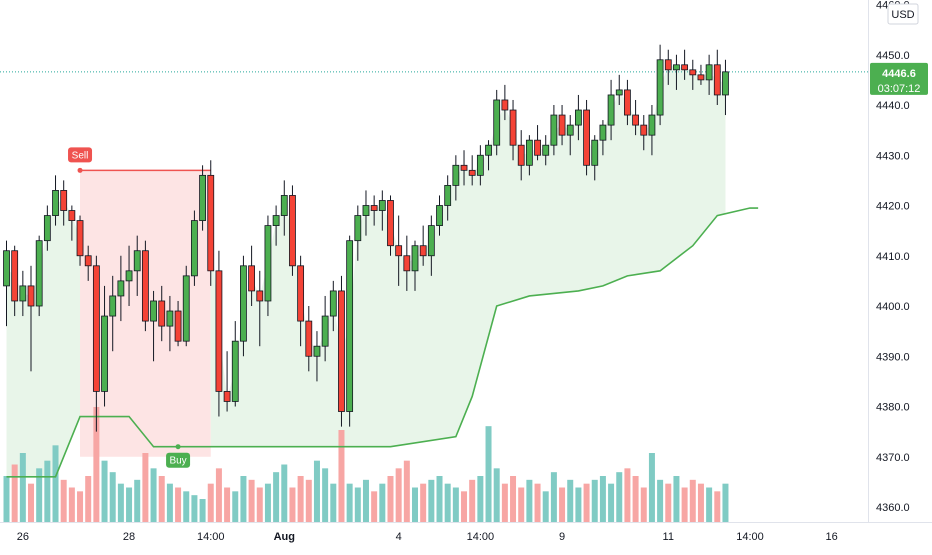 Image resolution: width=932 pixels, height=555 pixels. I want to click on price-tick-label: 4410.0, so click(893, 257).